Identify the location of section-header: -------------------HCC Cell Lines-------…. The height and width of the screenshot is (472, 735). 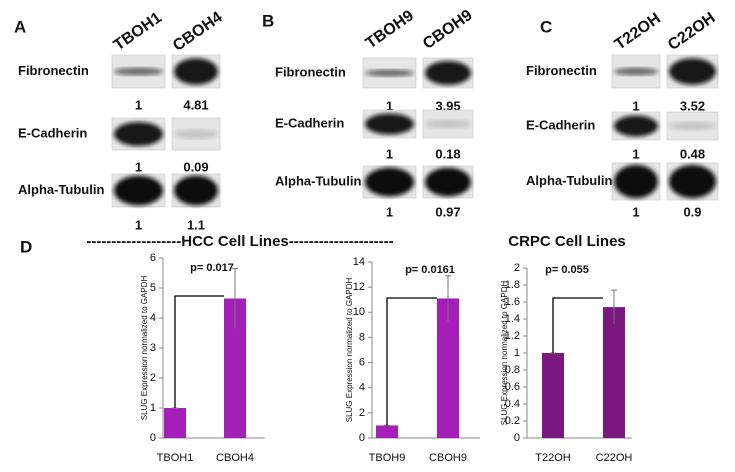
(239, 241).